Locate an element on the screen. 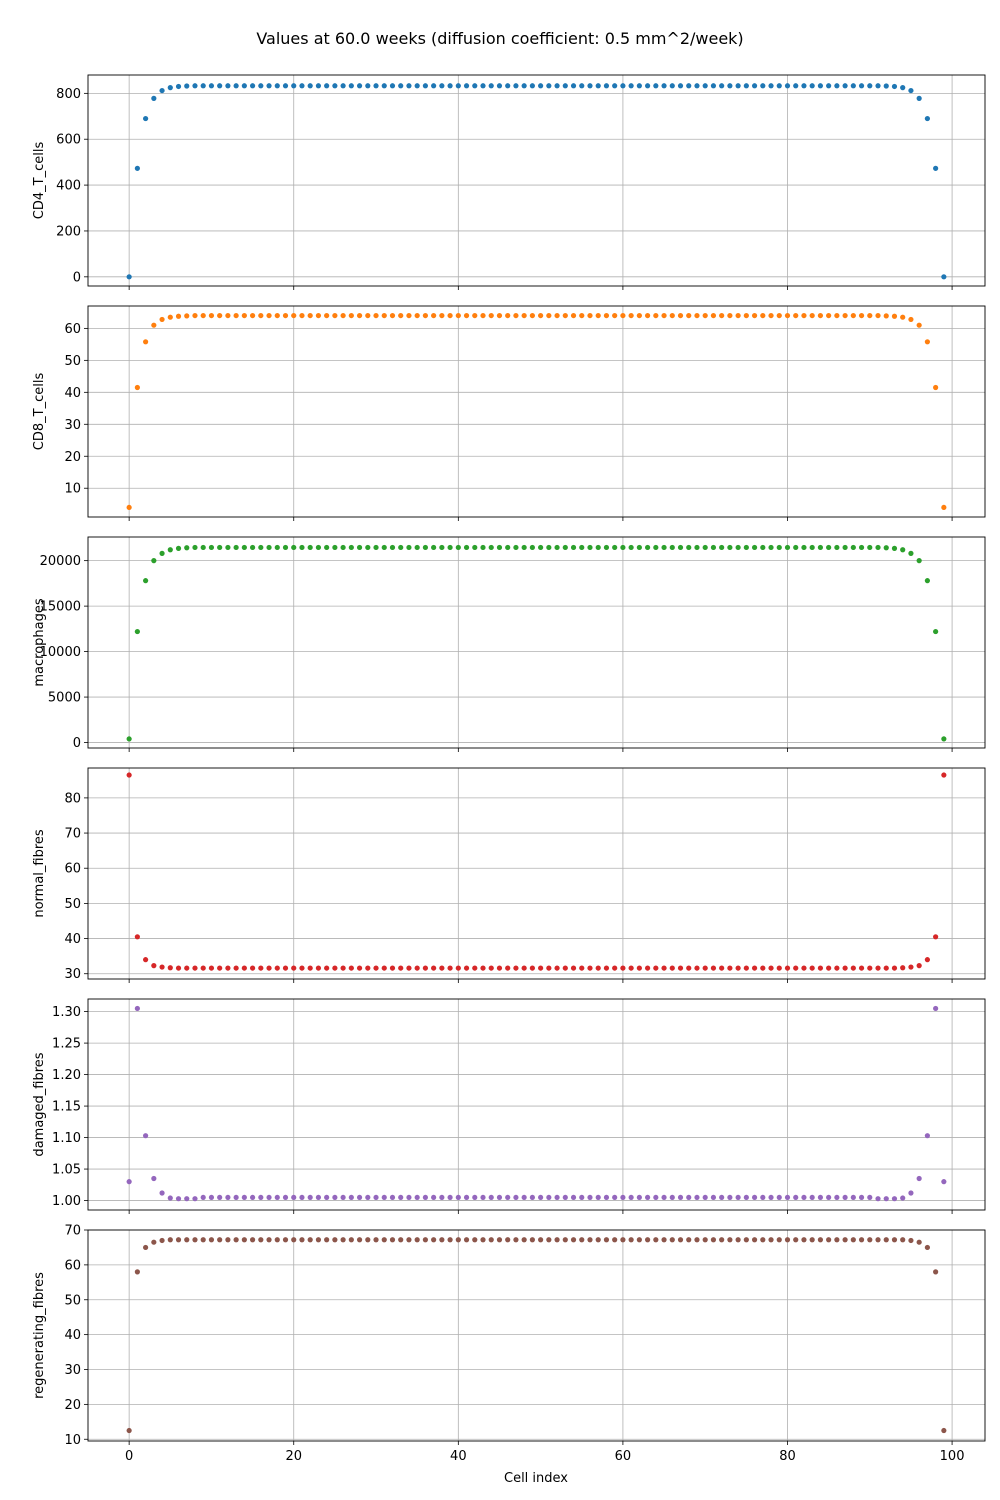 The image size is (1000, 1500). y-tick-label: 0 is located at coordinates (77, 743).